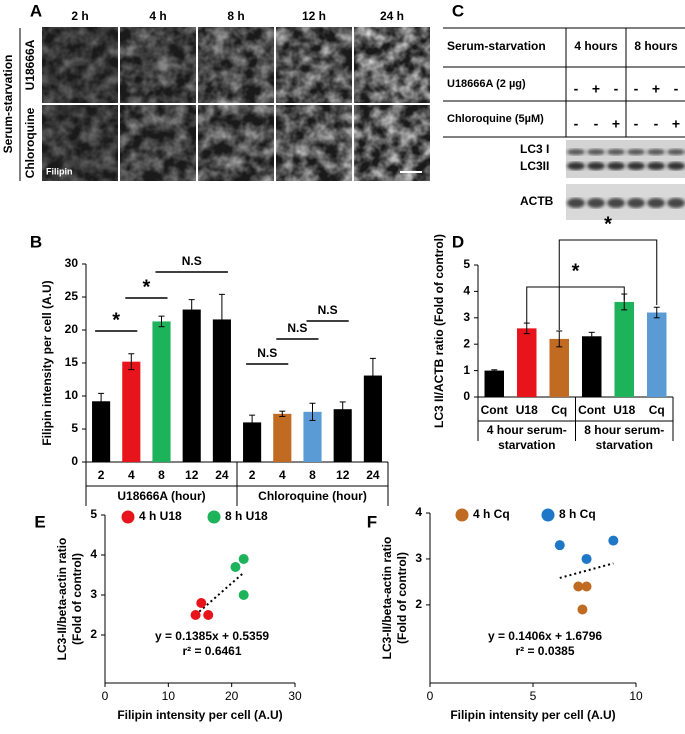  I want to click on y-axis-label: LC3-II/beta-actin ratio, so click(387, 598).